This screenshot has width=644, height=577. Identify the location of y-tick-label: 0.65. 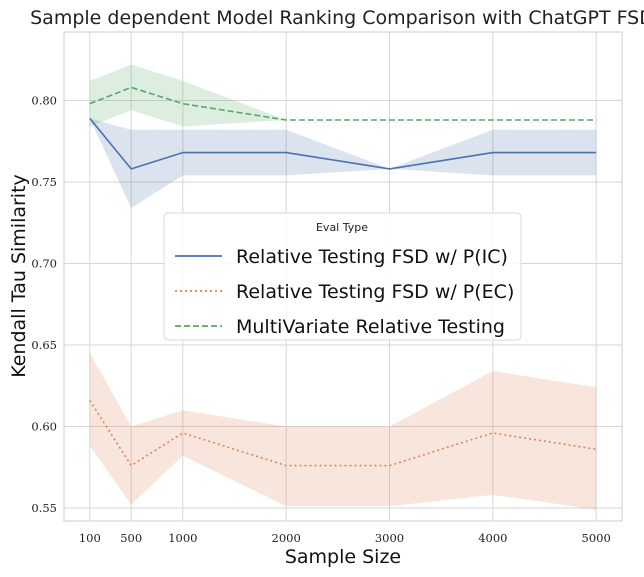
(44, 345).